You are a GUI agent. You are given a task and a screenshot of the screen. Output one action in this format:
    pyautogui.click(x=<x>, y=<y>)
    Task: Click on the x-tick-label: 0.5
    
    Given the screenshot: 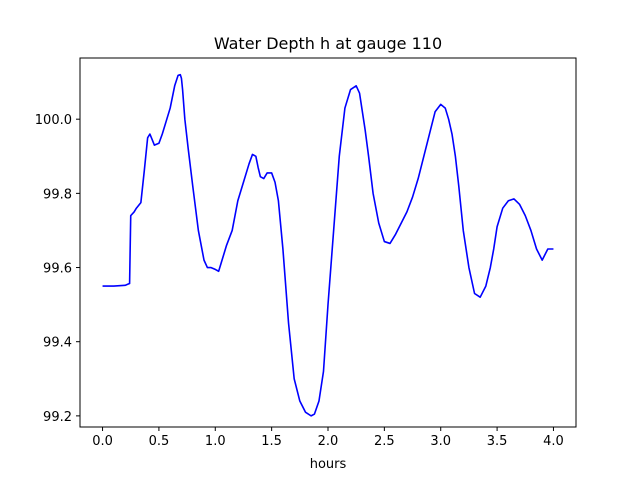 What is the action you would take?
    pyautogui.click(x=159, y=441)
    